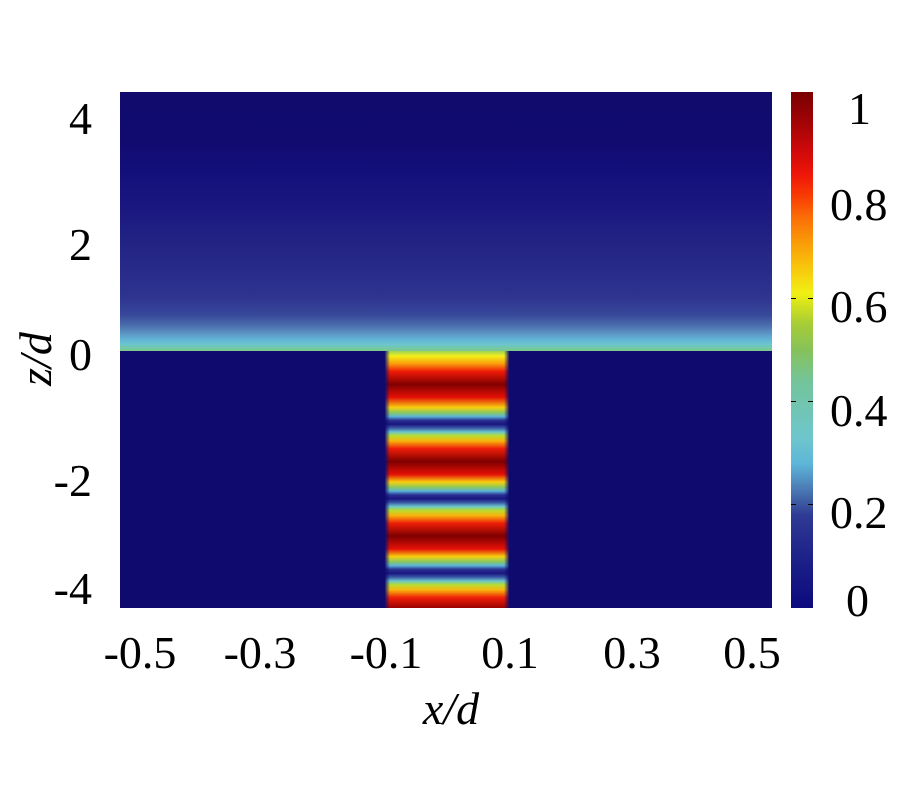 This screenshot has height=800, width=900. Describe the element at coordinates (386, 652) in the screenshot. I see `x-tick-neg0.1: -0.1` at that location.